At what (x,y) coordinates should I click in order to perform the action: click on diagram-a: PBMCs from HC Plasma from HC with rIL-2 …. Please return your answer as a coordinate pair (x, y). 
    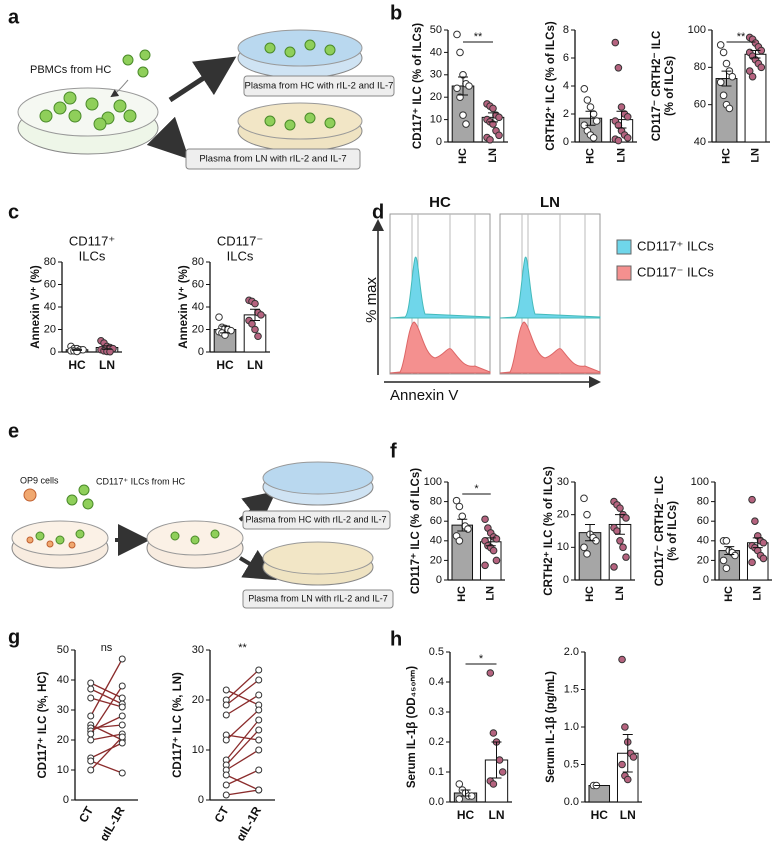
    Looking at the image, I should click on (206, 99).